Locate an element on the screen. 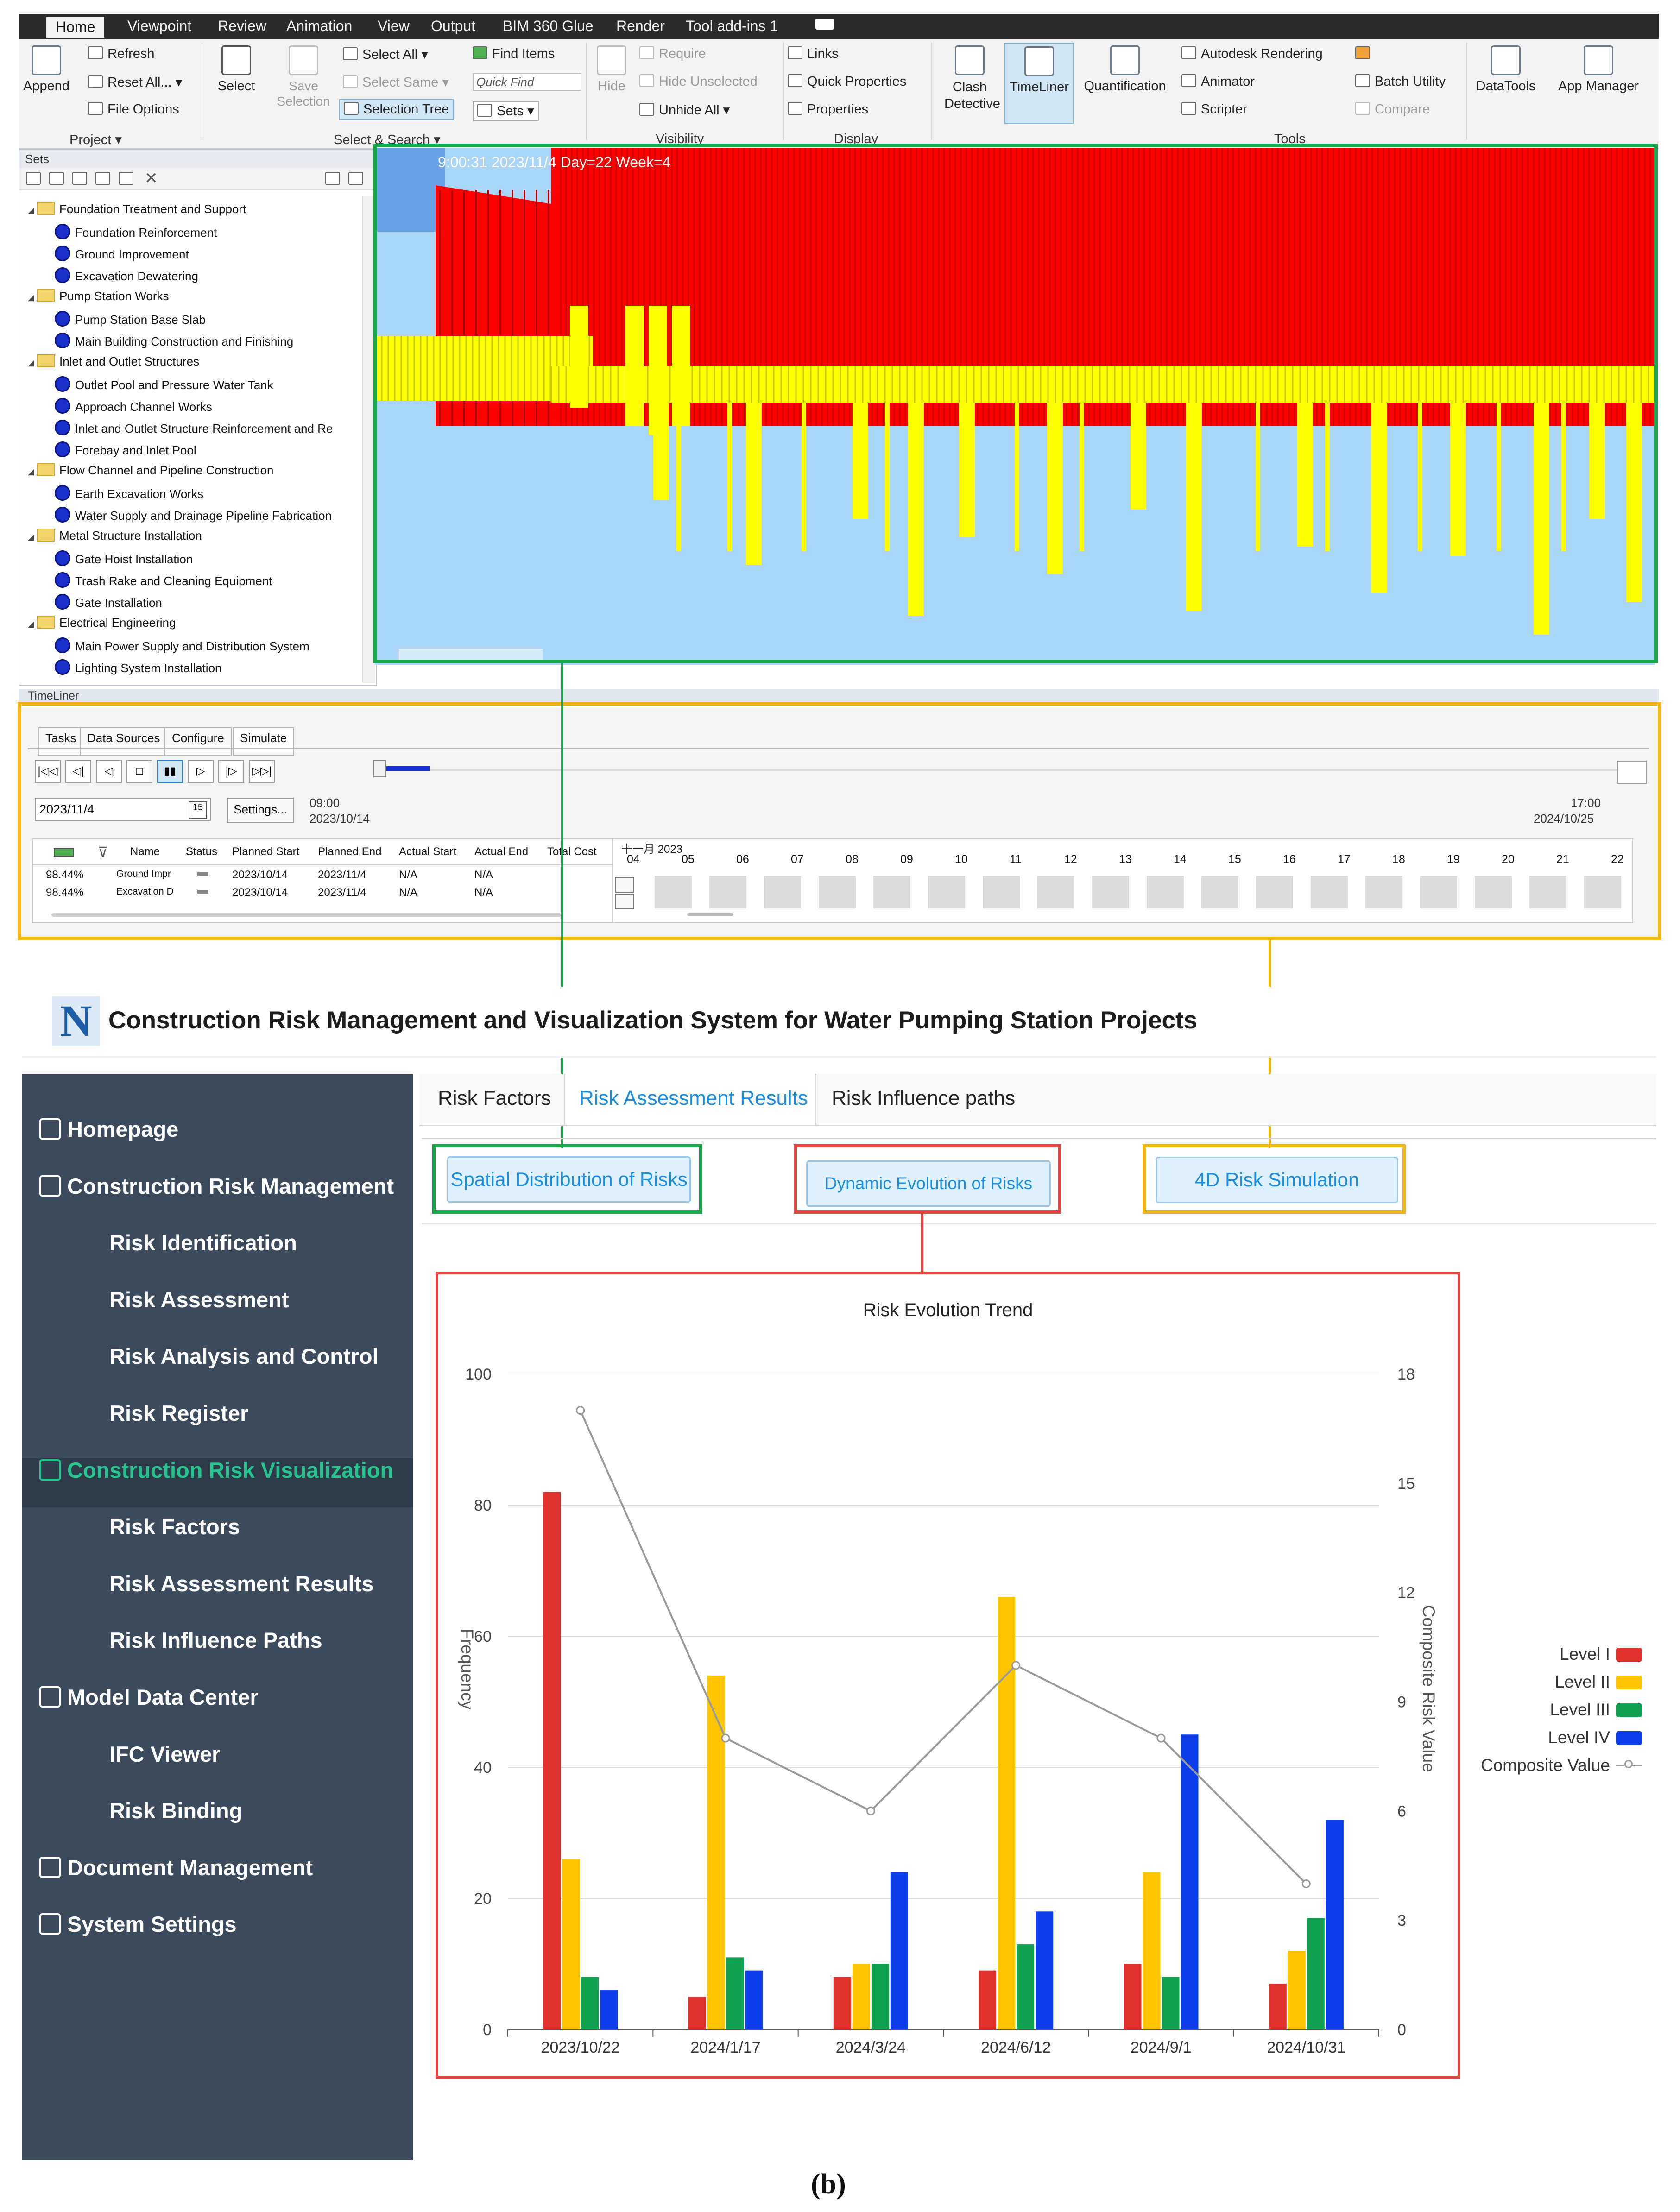 This screenshot has width=1680, height=2212. folder-item: ◢ Electrical Engineering is located at coordinates (102, 623).